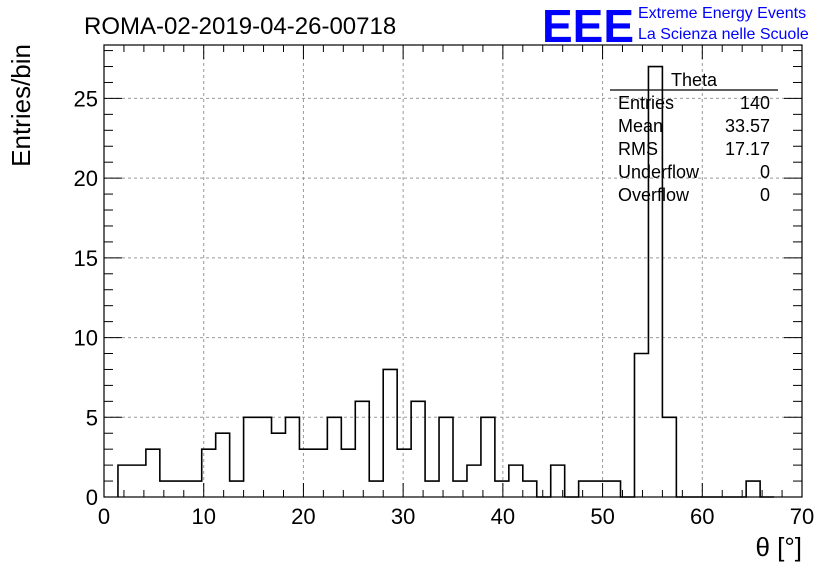 Image resolution: width=836 pixels, height=572 pixels. Describe the element at coordinates (203, 516) in the screenshot. I see `x-tick-label: 10` at that location.